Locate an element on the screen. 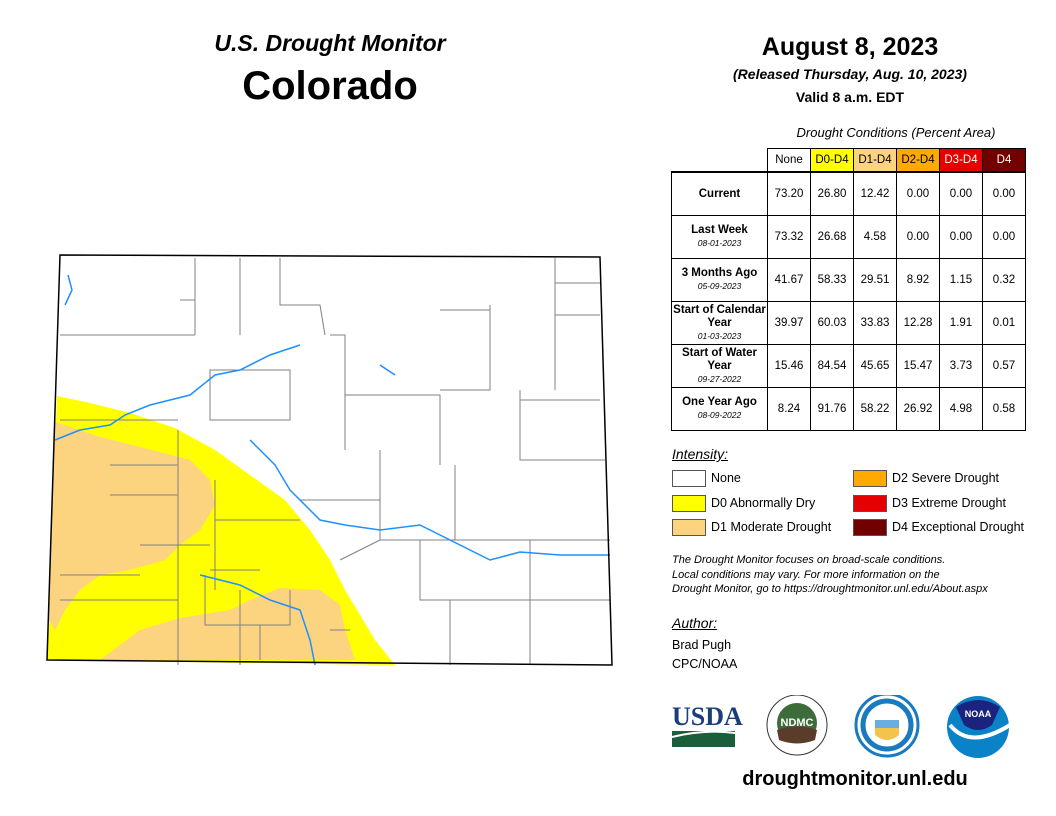  legend-title: Intensity: is located at coordinates (700, 454).